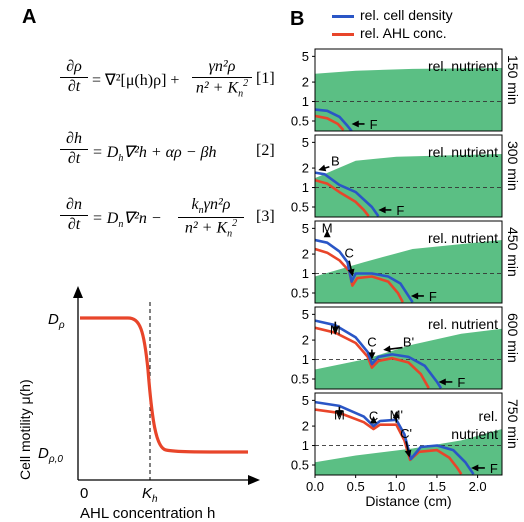 This screenshot has width=524, height=522. Describe the element at coordinates (406, 15) in the screenshot. I see `legend-label-density: rel. cell density` at that location.